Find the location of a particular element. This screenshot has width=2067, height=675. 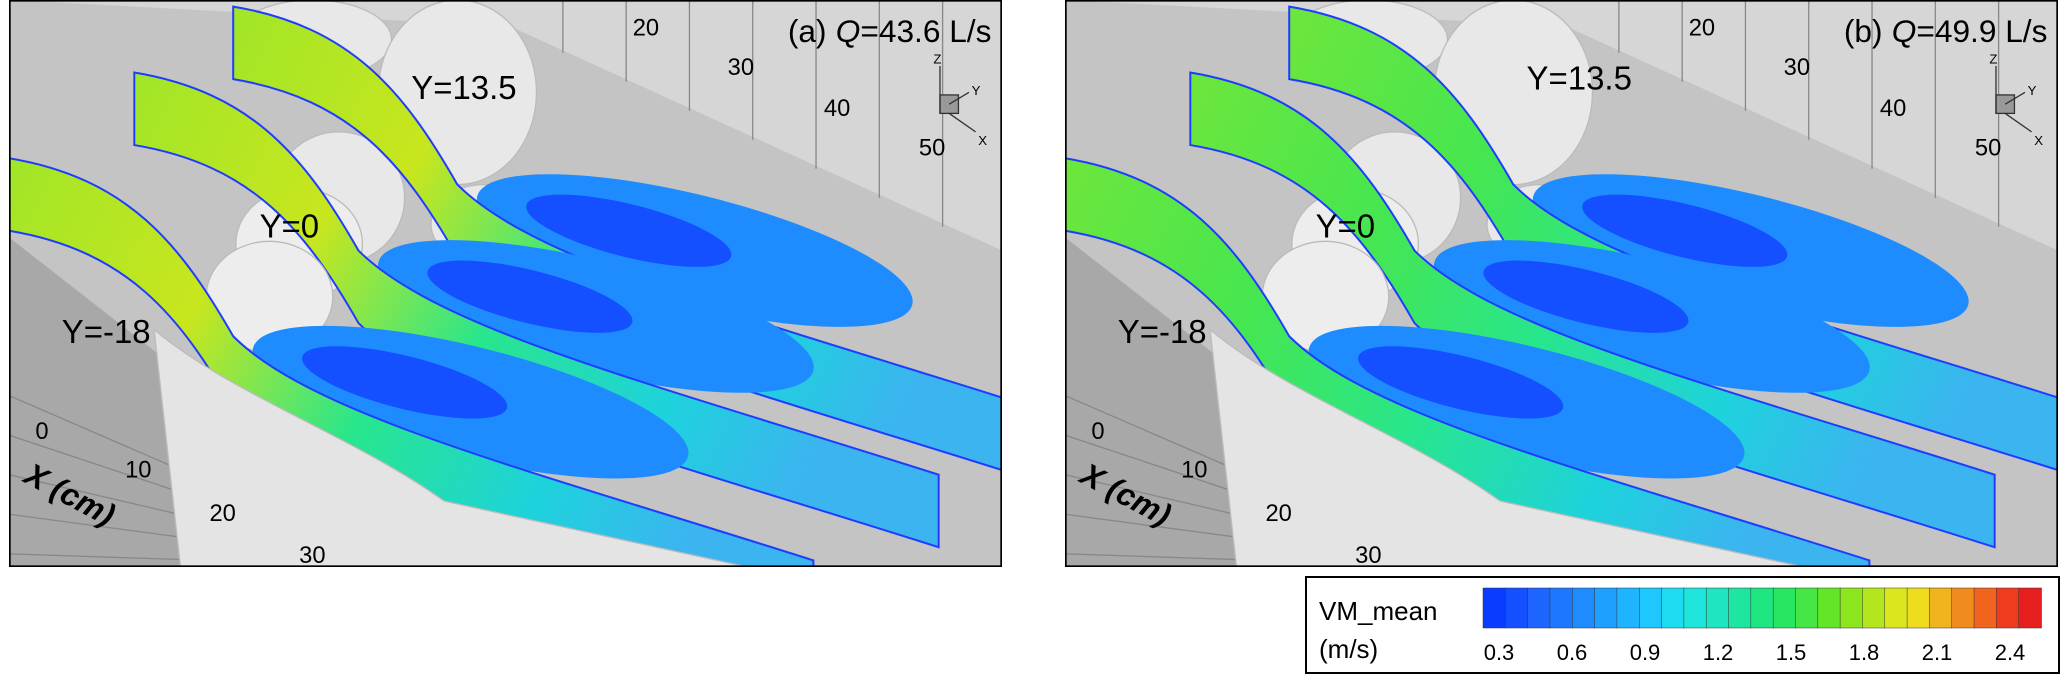

flow-rate: =43.6 L/s is located at coordinates (925, 31).